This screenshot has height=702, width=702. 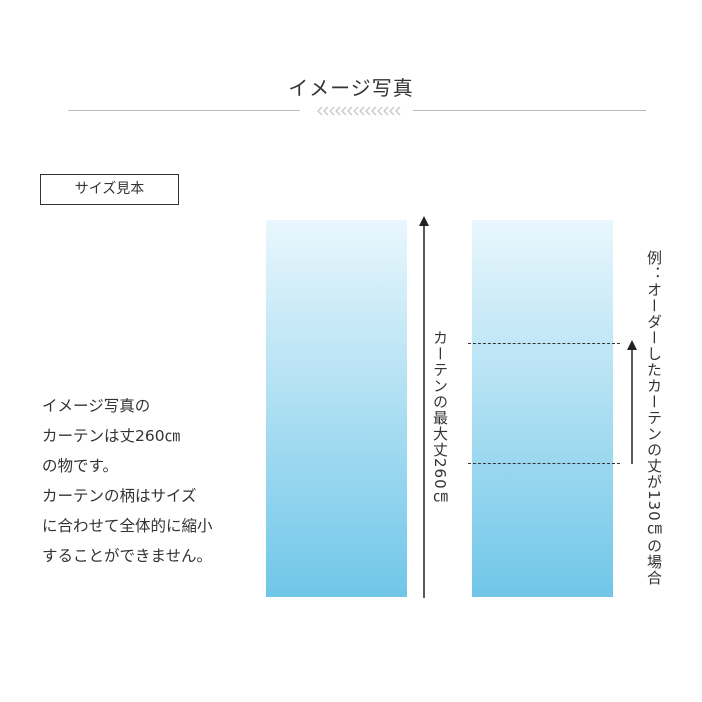 I want to click on dashed-line-bottom, so click(x=544, y=463).